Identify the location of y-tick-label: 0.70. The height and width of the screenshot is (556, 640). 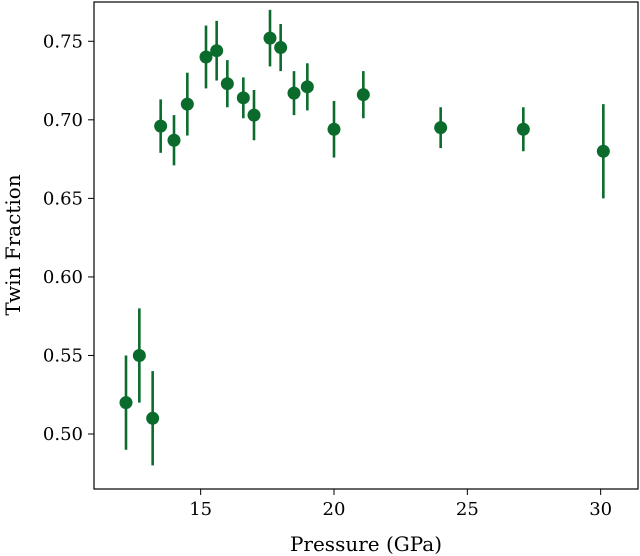
(63, 120).